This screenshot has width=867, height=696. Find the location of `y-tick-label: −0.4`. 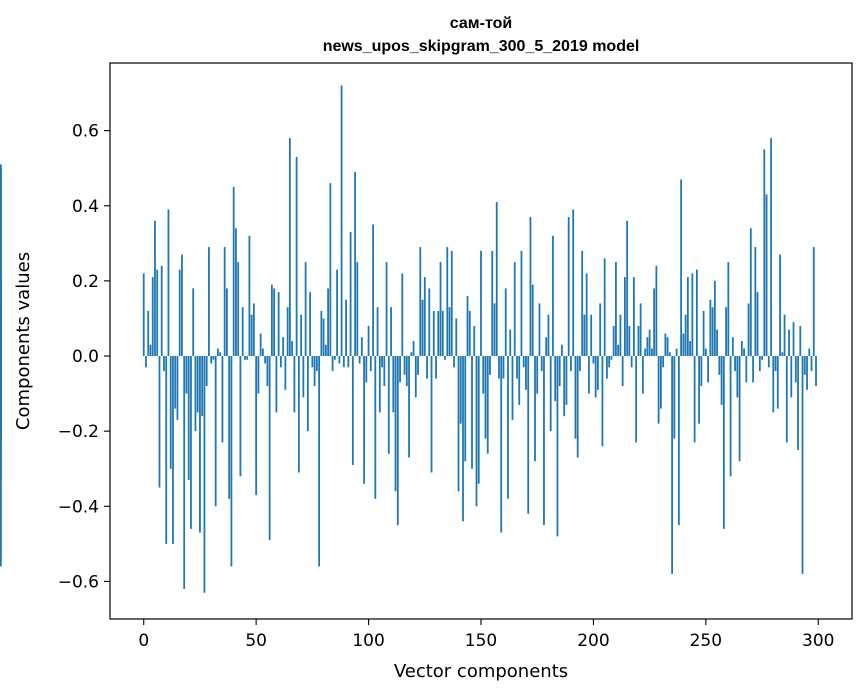

y-tick-label: −0.4 is located at coordinates (78, 507).